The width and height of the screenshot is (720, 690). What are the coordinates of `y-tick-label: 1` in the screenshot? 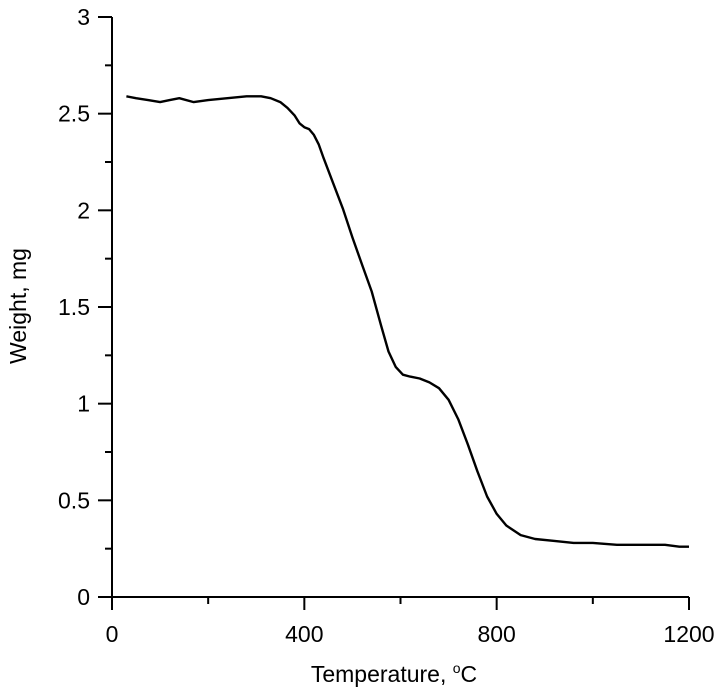 It's located at (83, 404).